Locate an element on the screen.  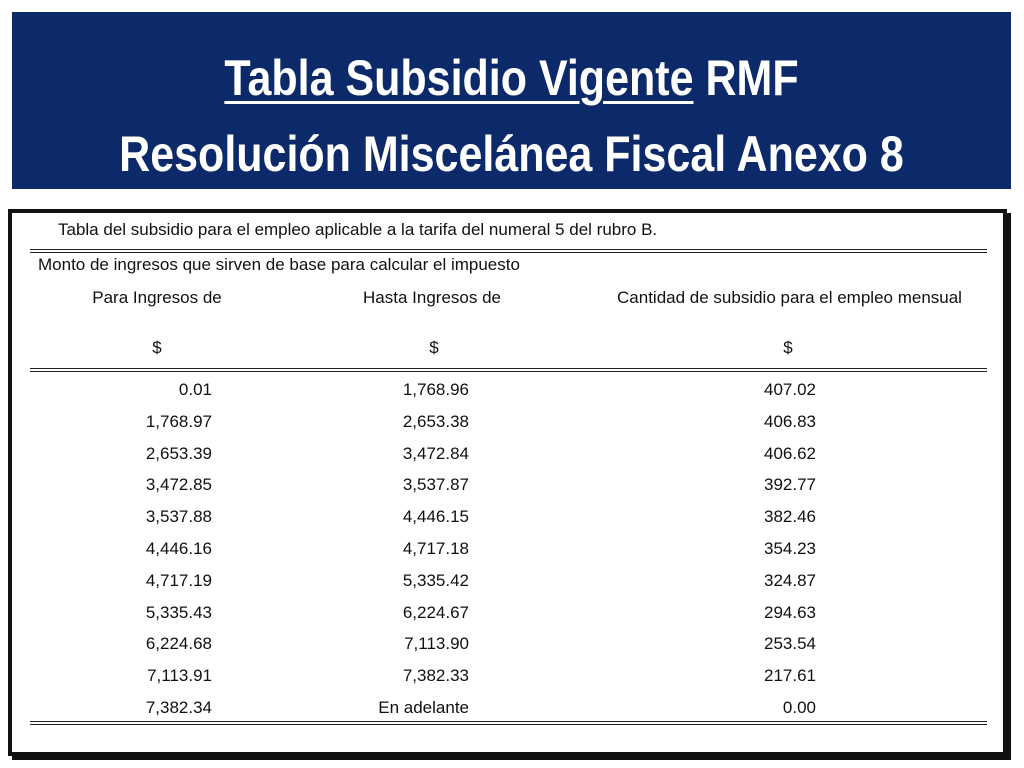
cell-to: 5,335.42 is located at coordinates (435, 580).